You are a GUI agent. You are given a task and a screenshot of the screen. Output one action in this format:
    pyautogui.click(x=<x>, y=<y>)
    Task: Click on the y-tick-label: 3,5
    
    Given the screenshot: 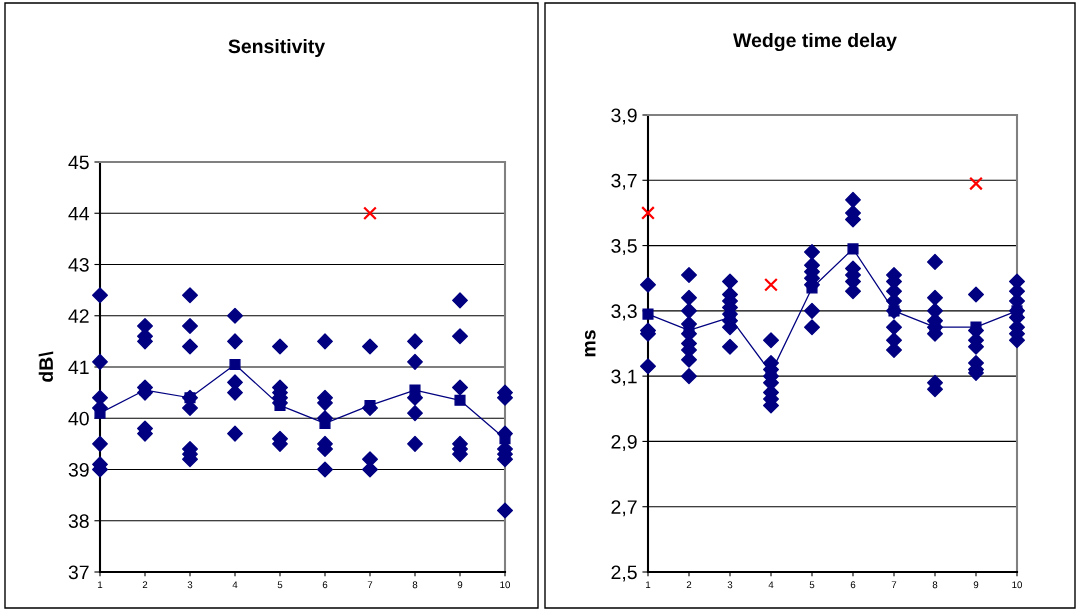 What is the action you would take?
    pyautogui.click(x=624, y=247)
    